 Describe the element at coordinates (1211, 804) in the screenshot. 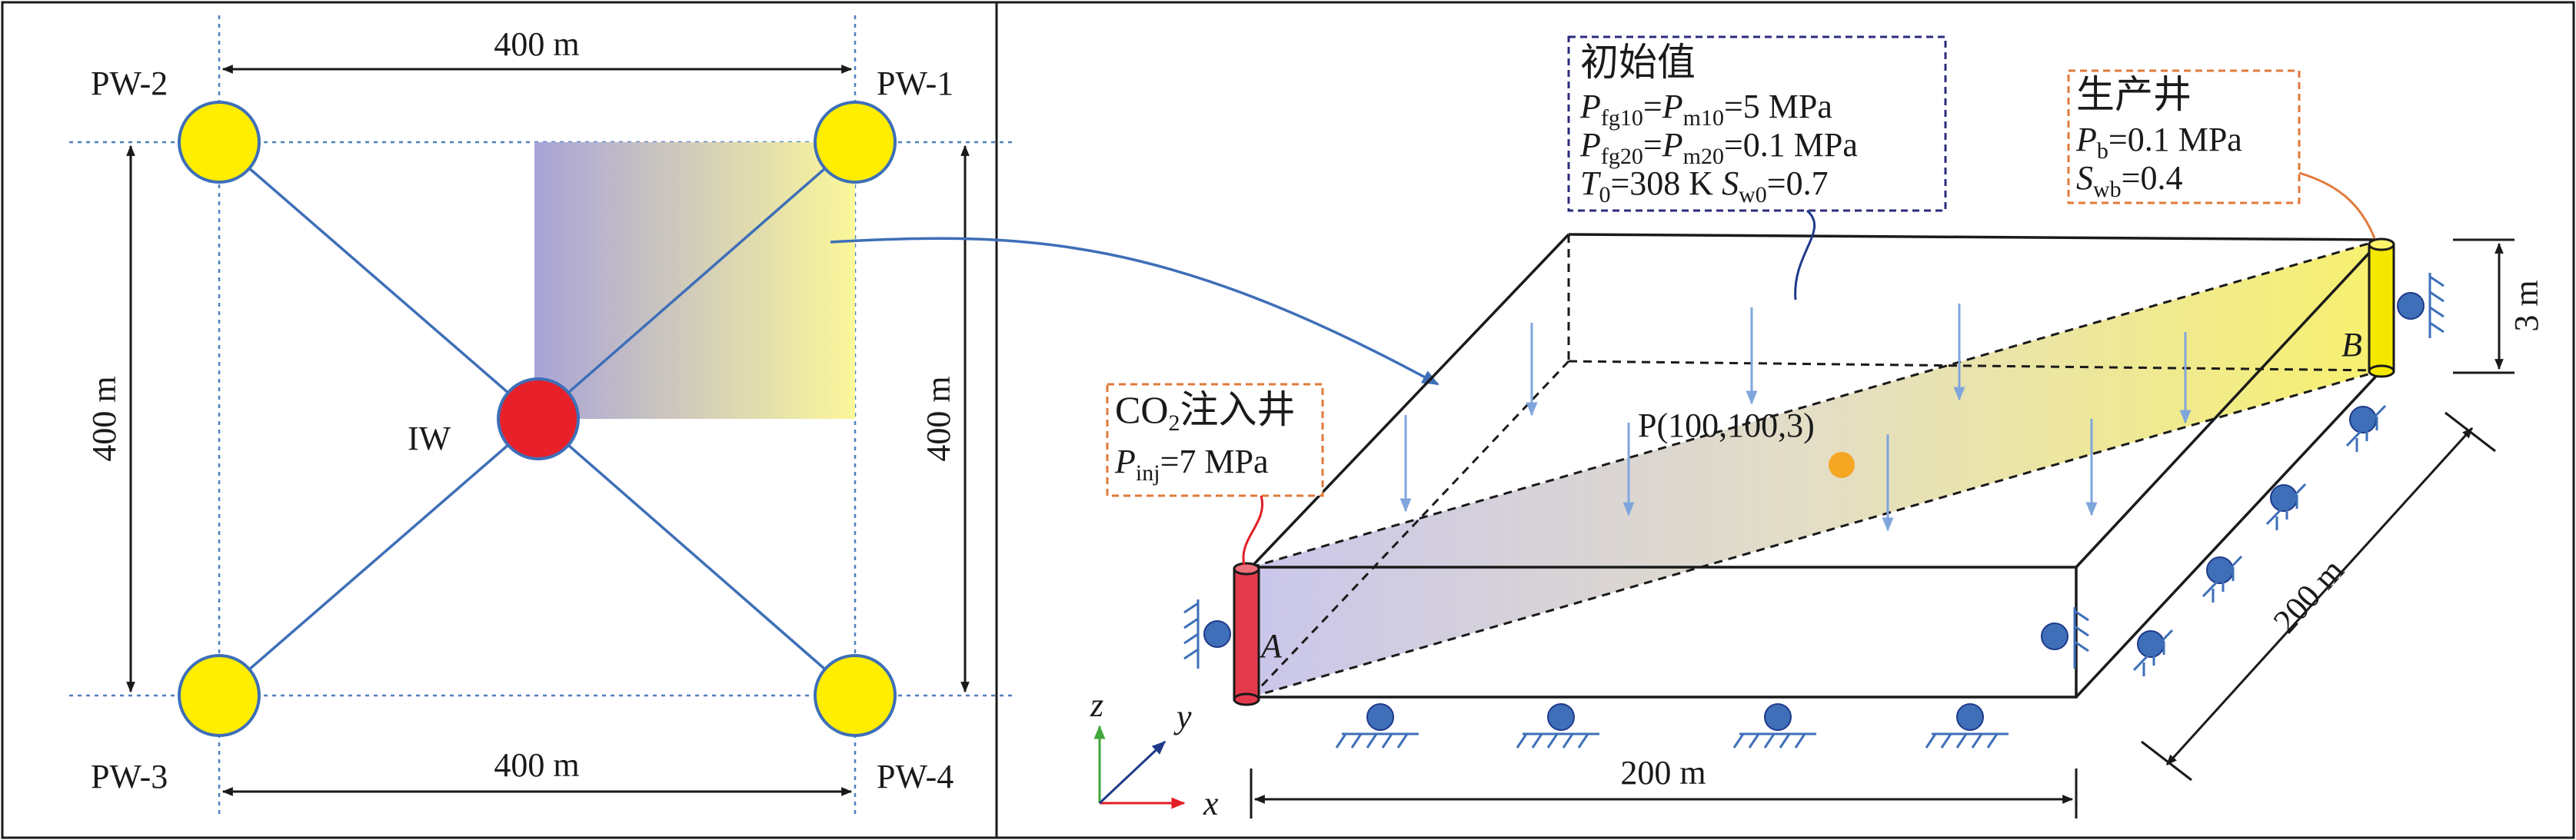

I see `axis-x-label: x` at that location.